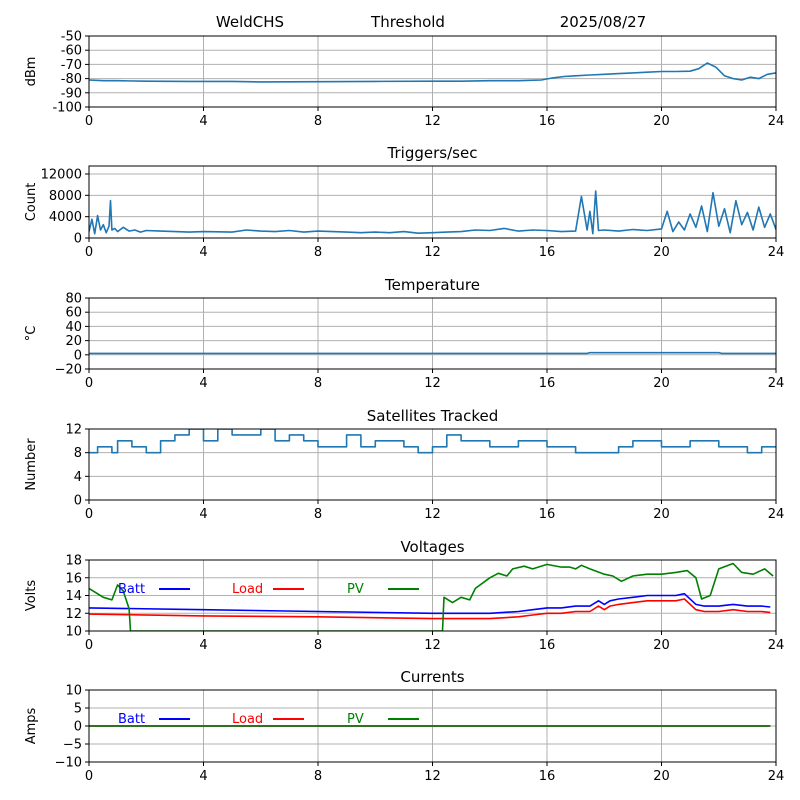  What do you see at coordinates (68, 763) in the screenshot?
I see `y-tick-label: −10` at bounding box center [68, 763].